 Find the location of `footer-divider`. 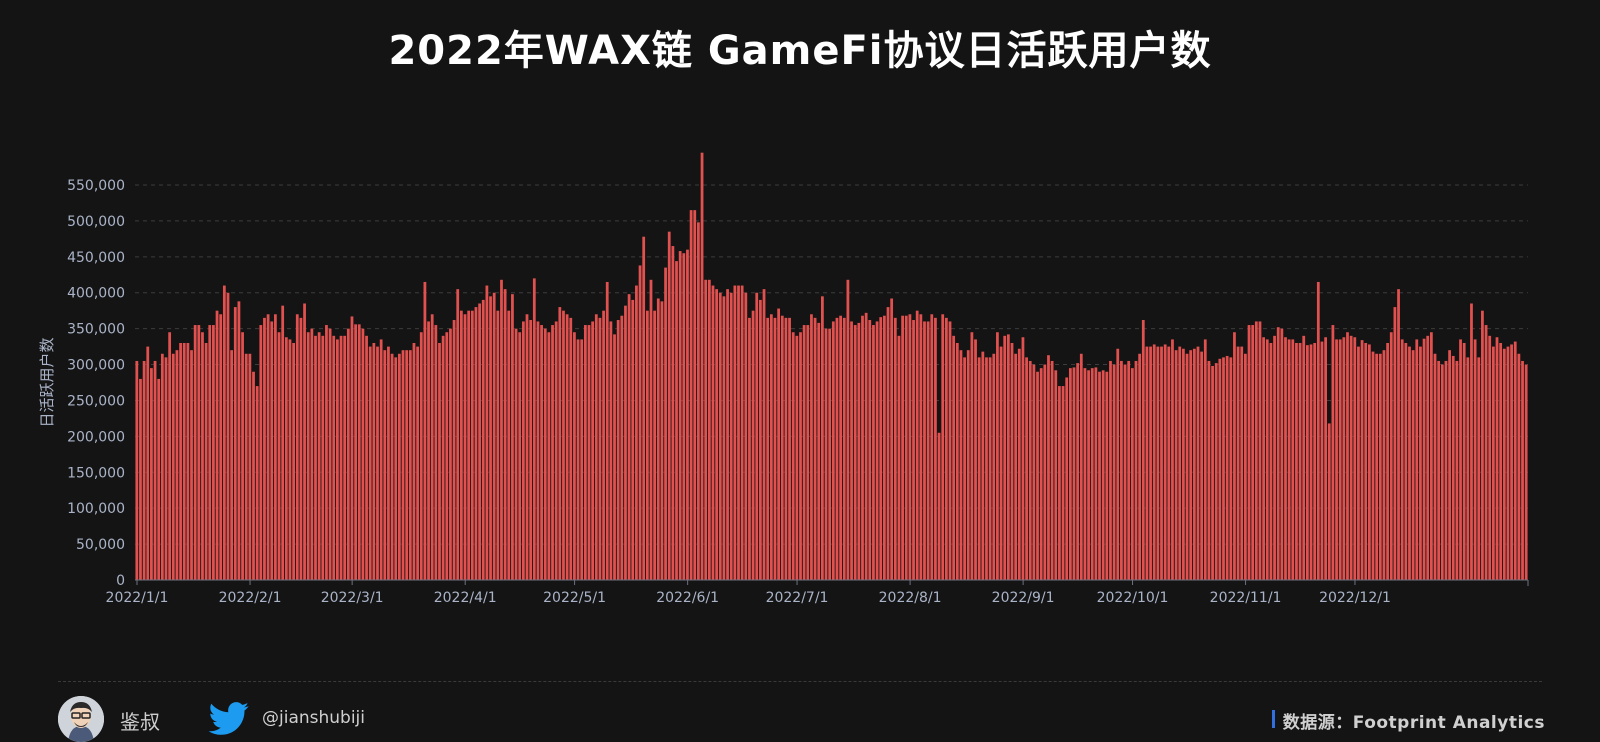

footer-divider is located at coordinates (800, 681).